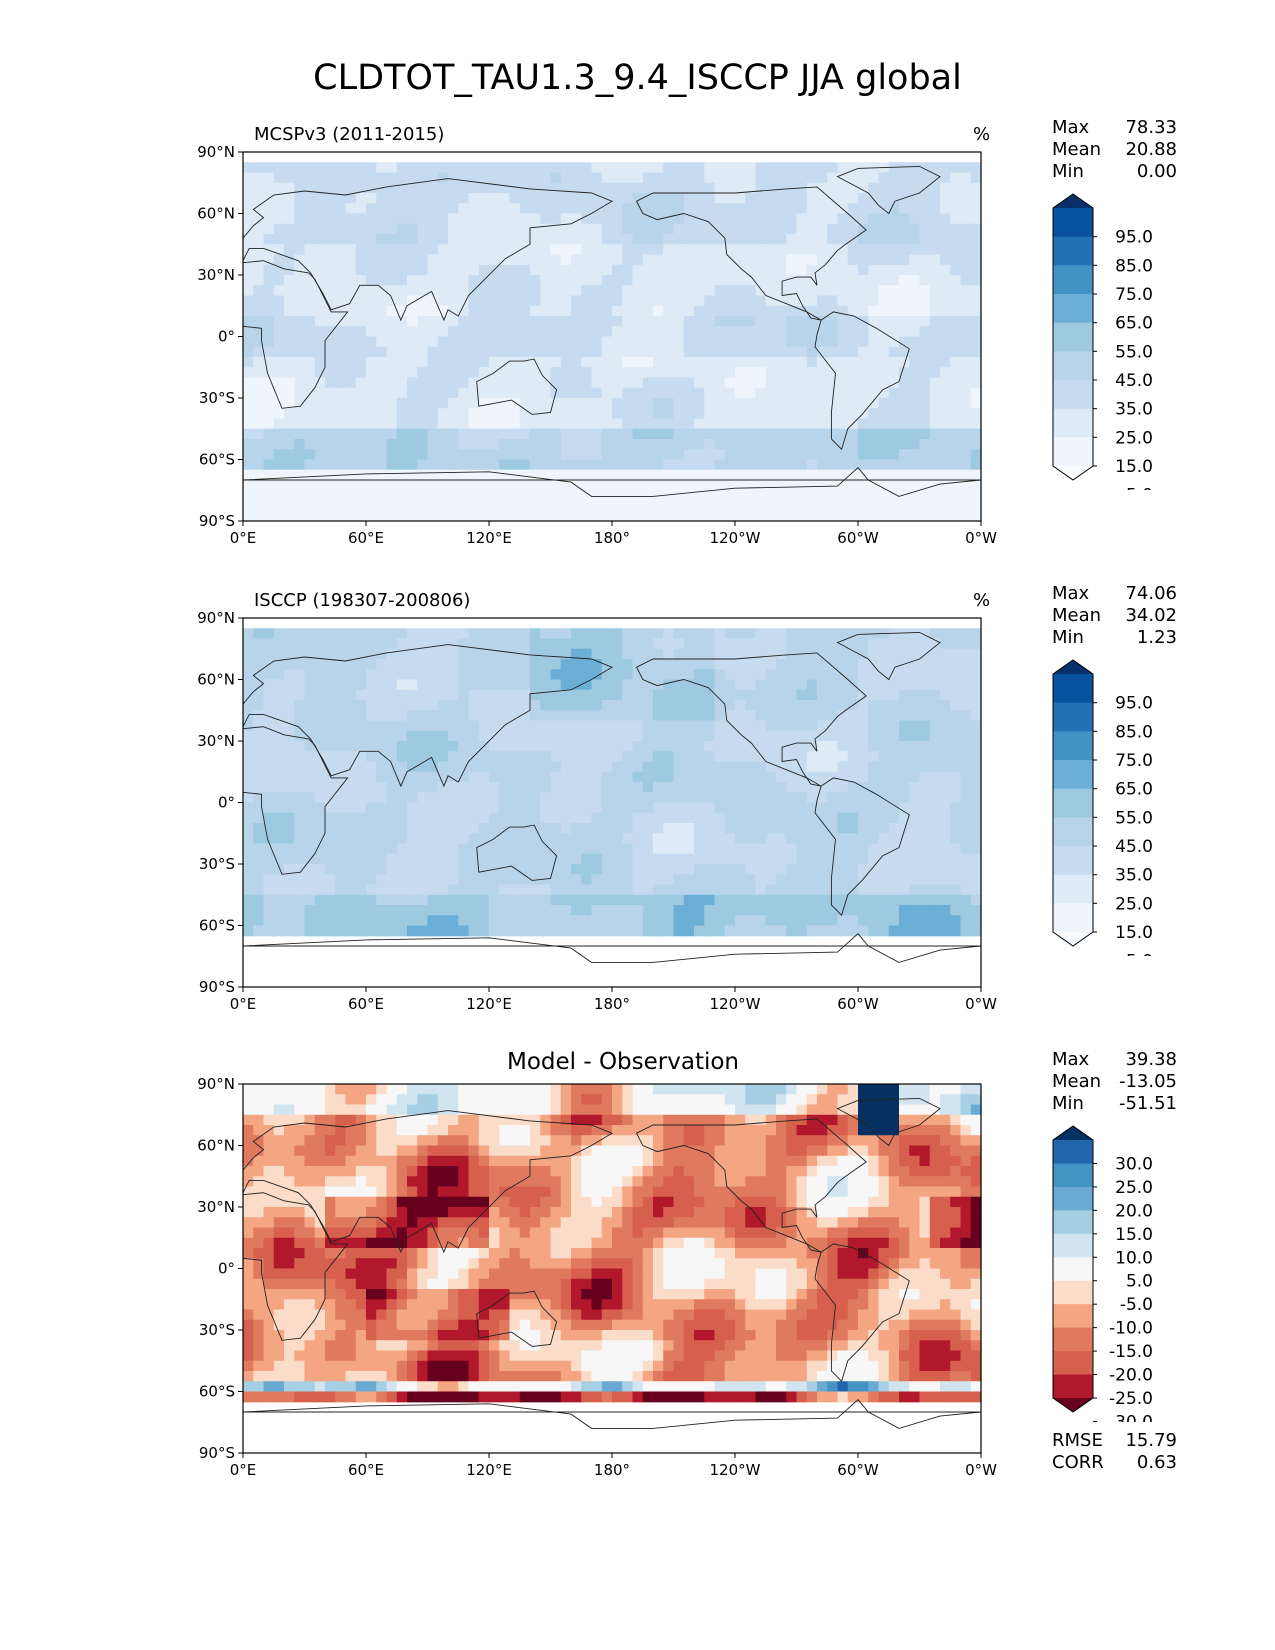  What do you see at coordinates (982, 600) in the screenshot?
I see `panel-2-units: %` at bounding box center [982, 600].